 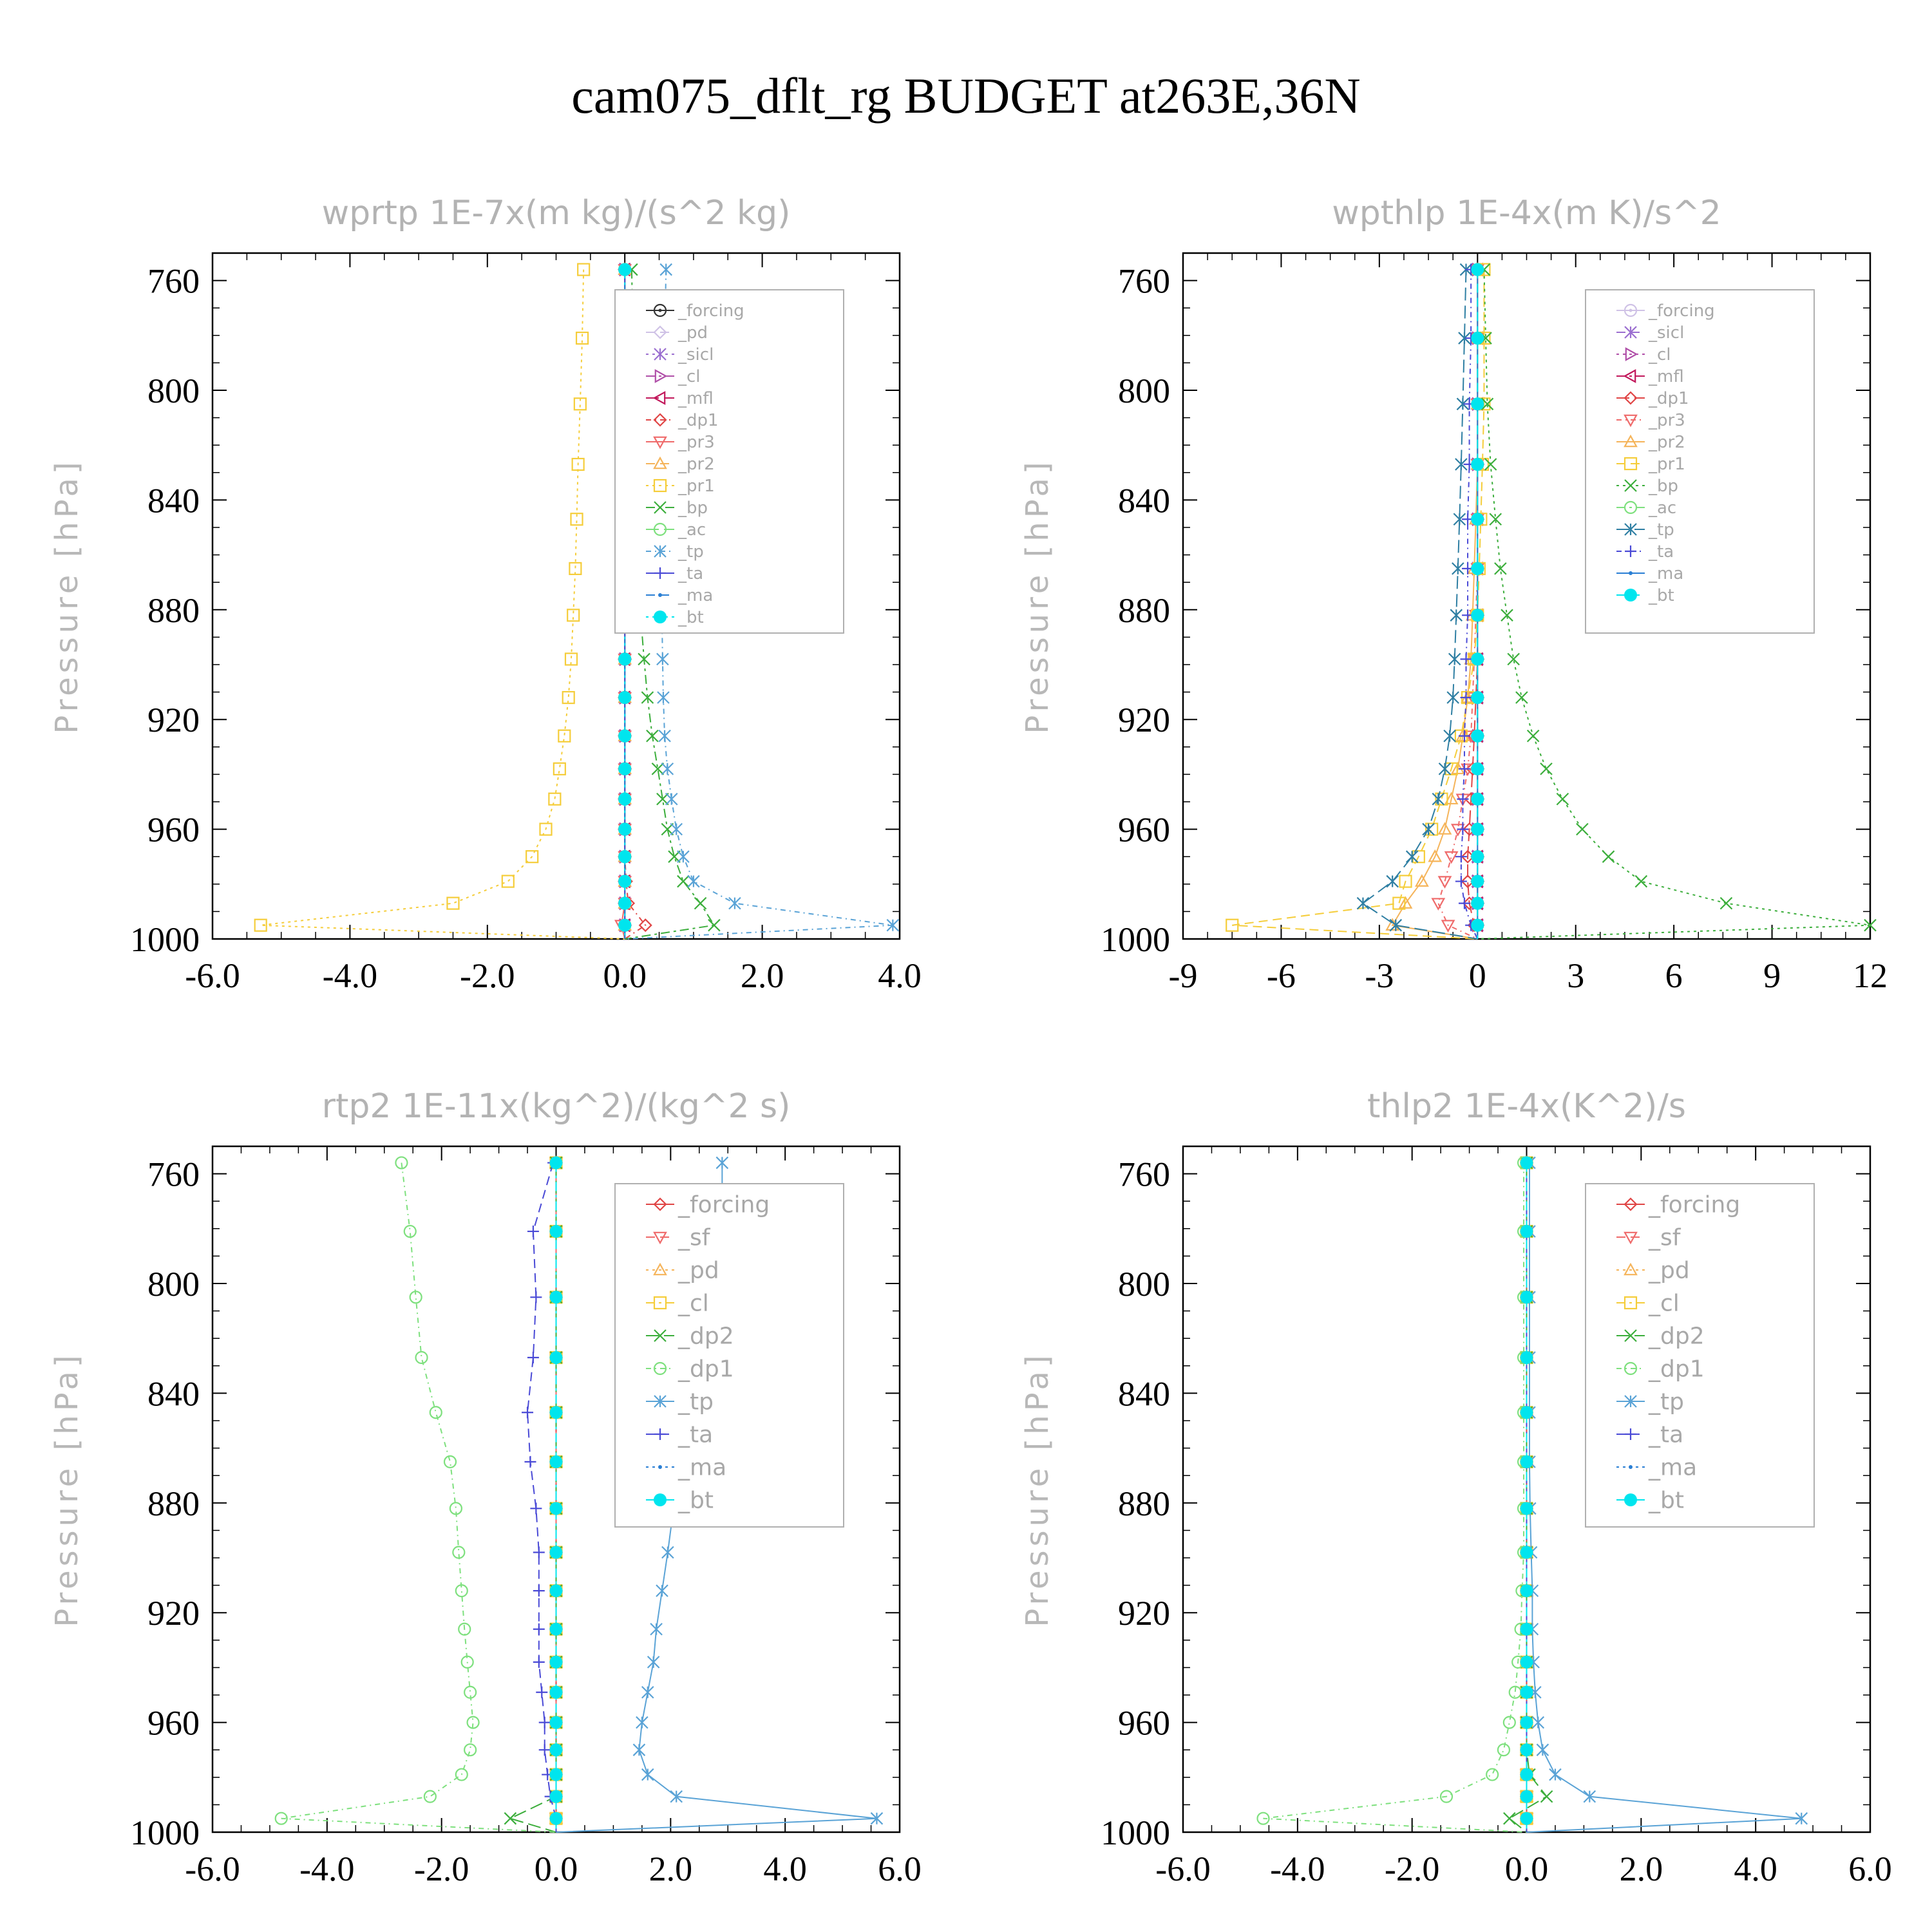 I want to click on legend-label: _bp, so click(x=1663, y=486).